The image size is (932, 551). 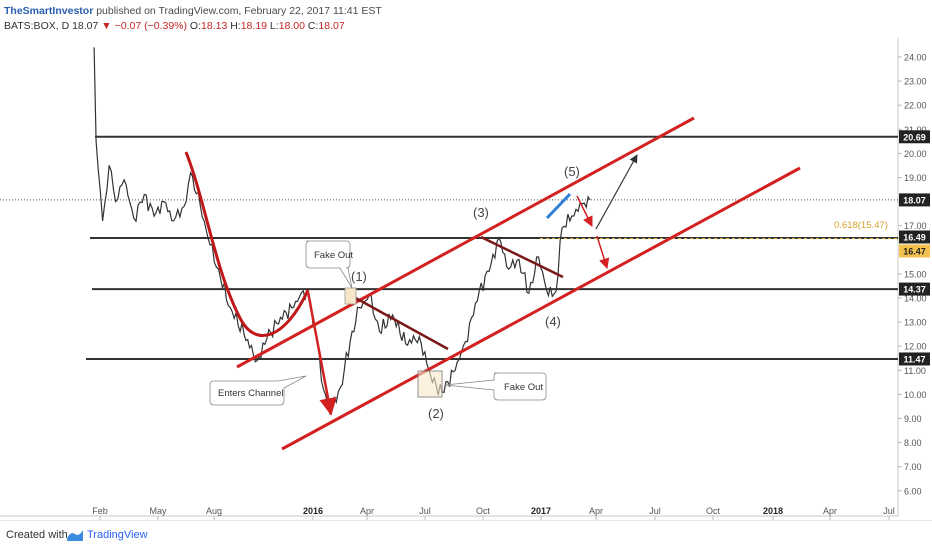 What do you see at coordinates (117, 535) in the screenshot?
I see `tradingview-brand-link: TradingView` at bounding box center [117, 535].